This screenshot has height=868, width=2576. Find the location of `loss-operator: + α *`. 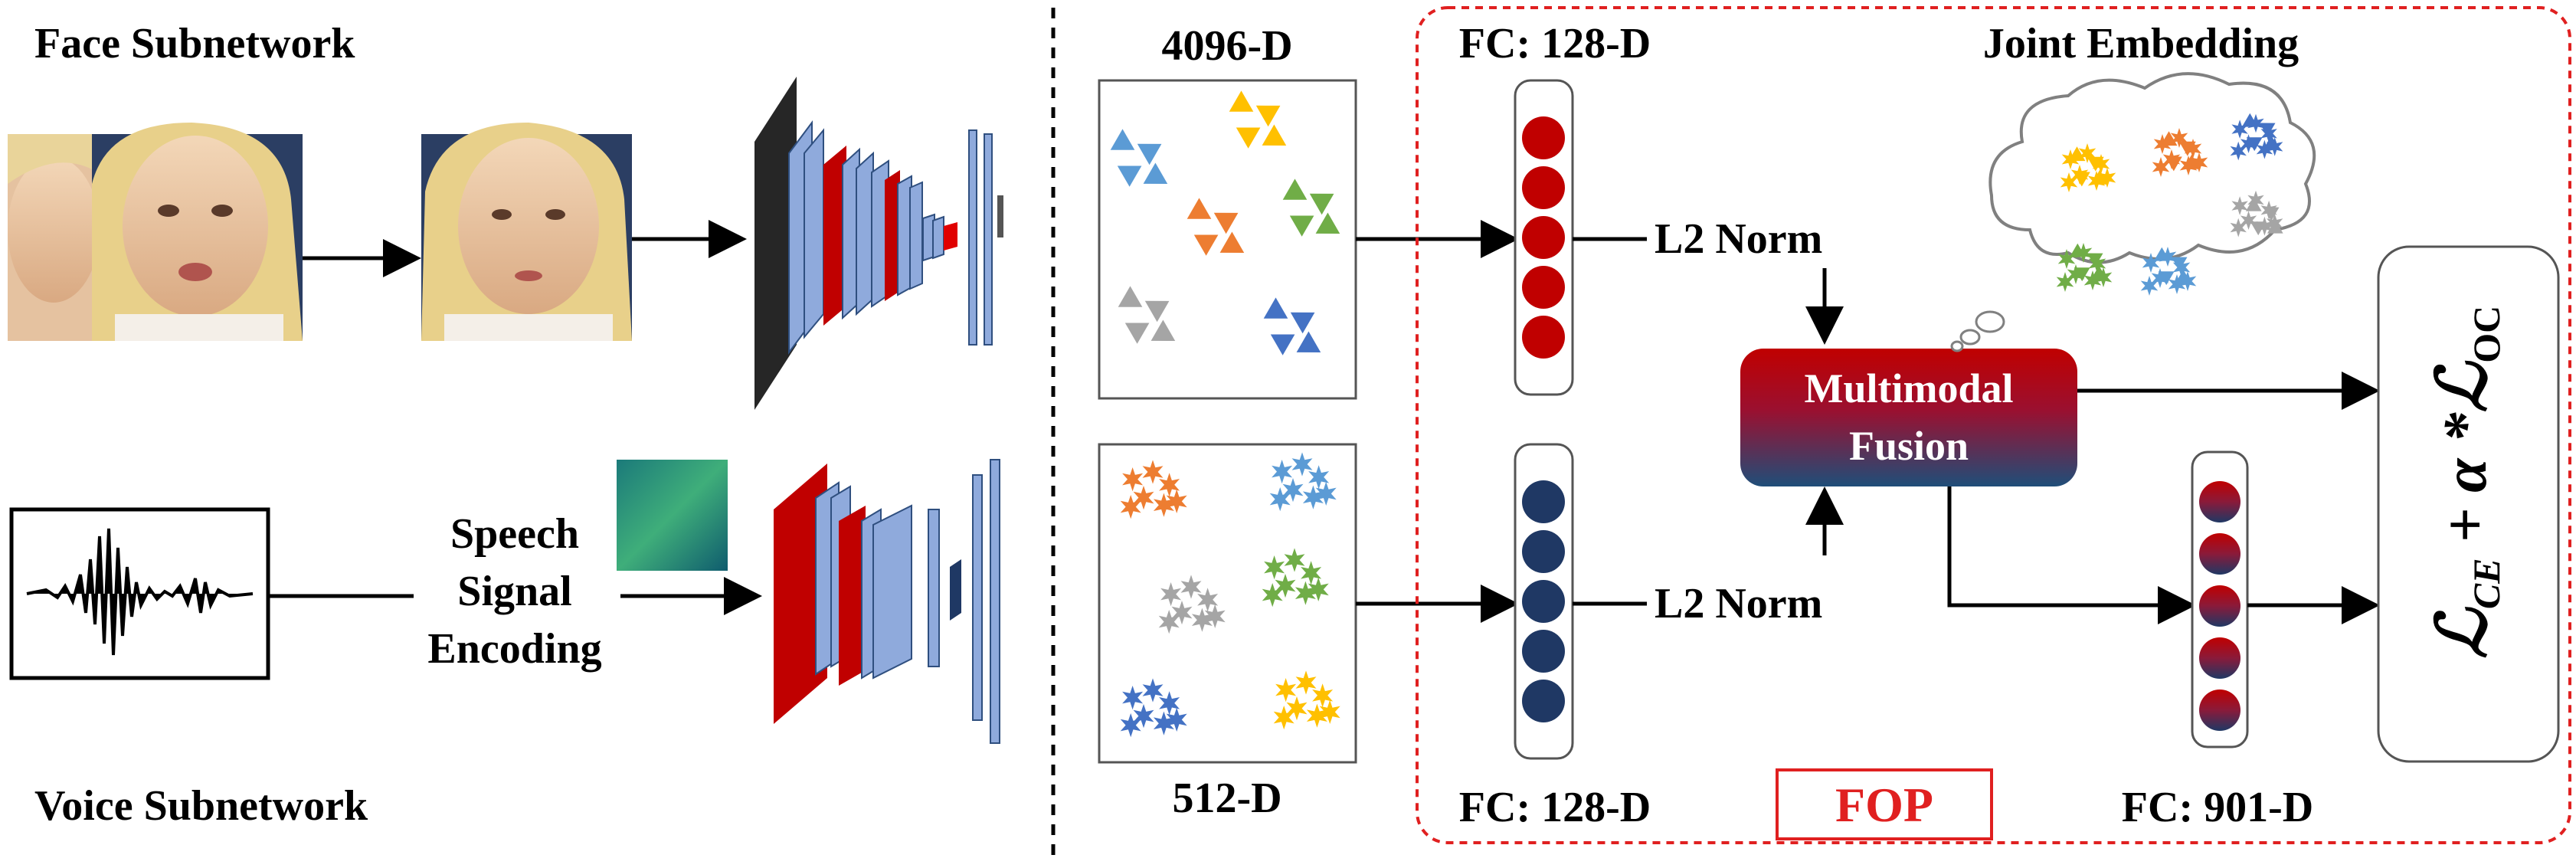

loss-operator: + α * is located at coordinates (2465, 485).